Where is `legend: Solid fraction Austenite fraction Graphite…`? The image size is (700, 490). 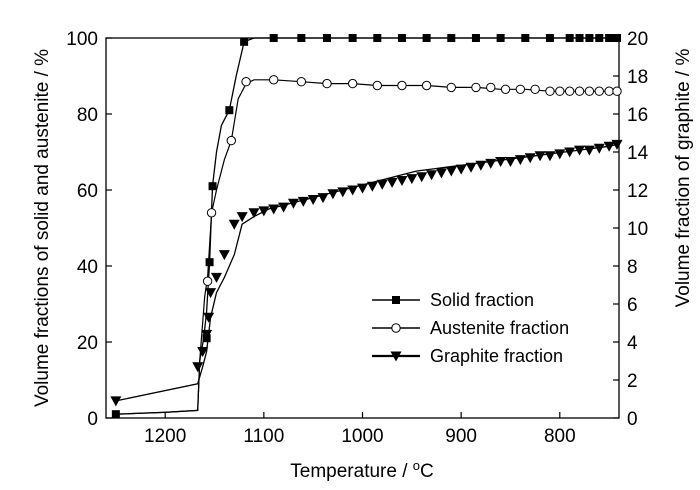
legend: Solid fraction Austenite fraction Graphite… is located at coordinates (470, 328).